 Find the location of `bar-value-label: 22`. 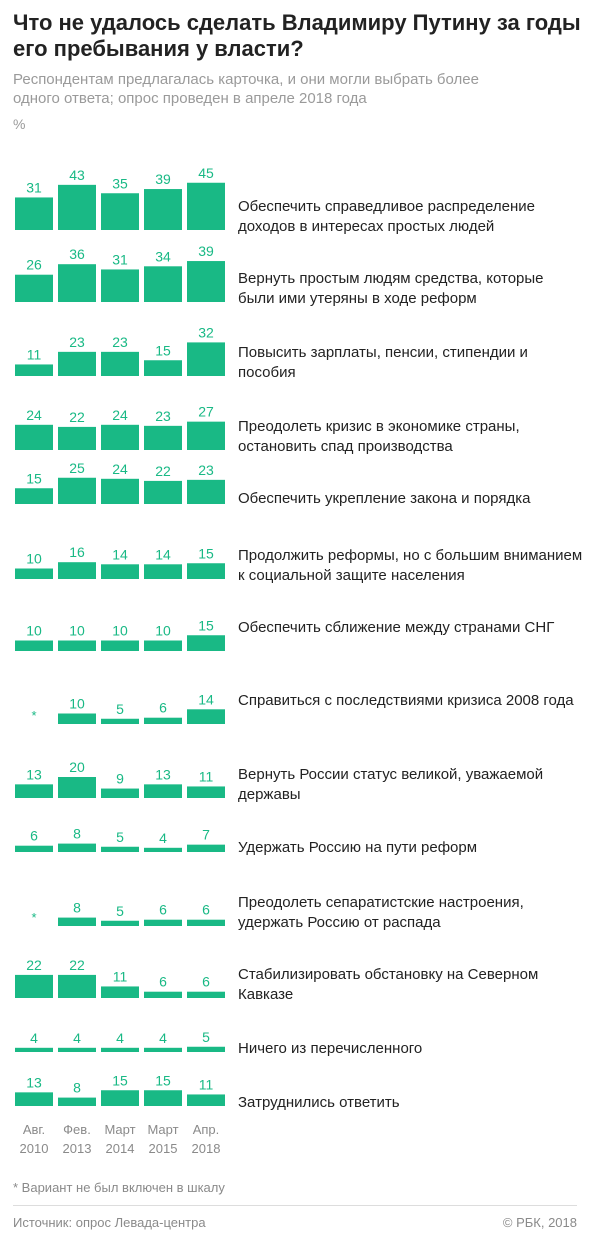

bar-value-label: 22 is located at coordinates (77, 965).